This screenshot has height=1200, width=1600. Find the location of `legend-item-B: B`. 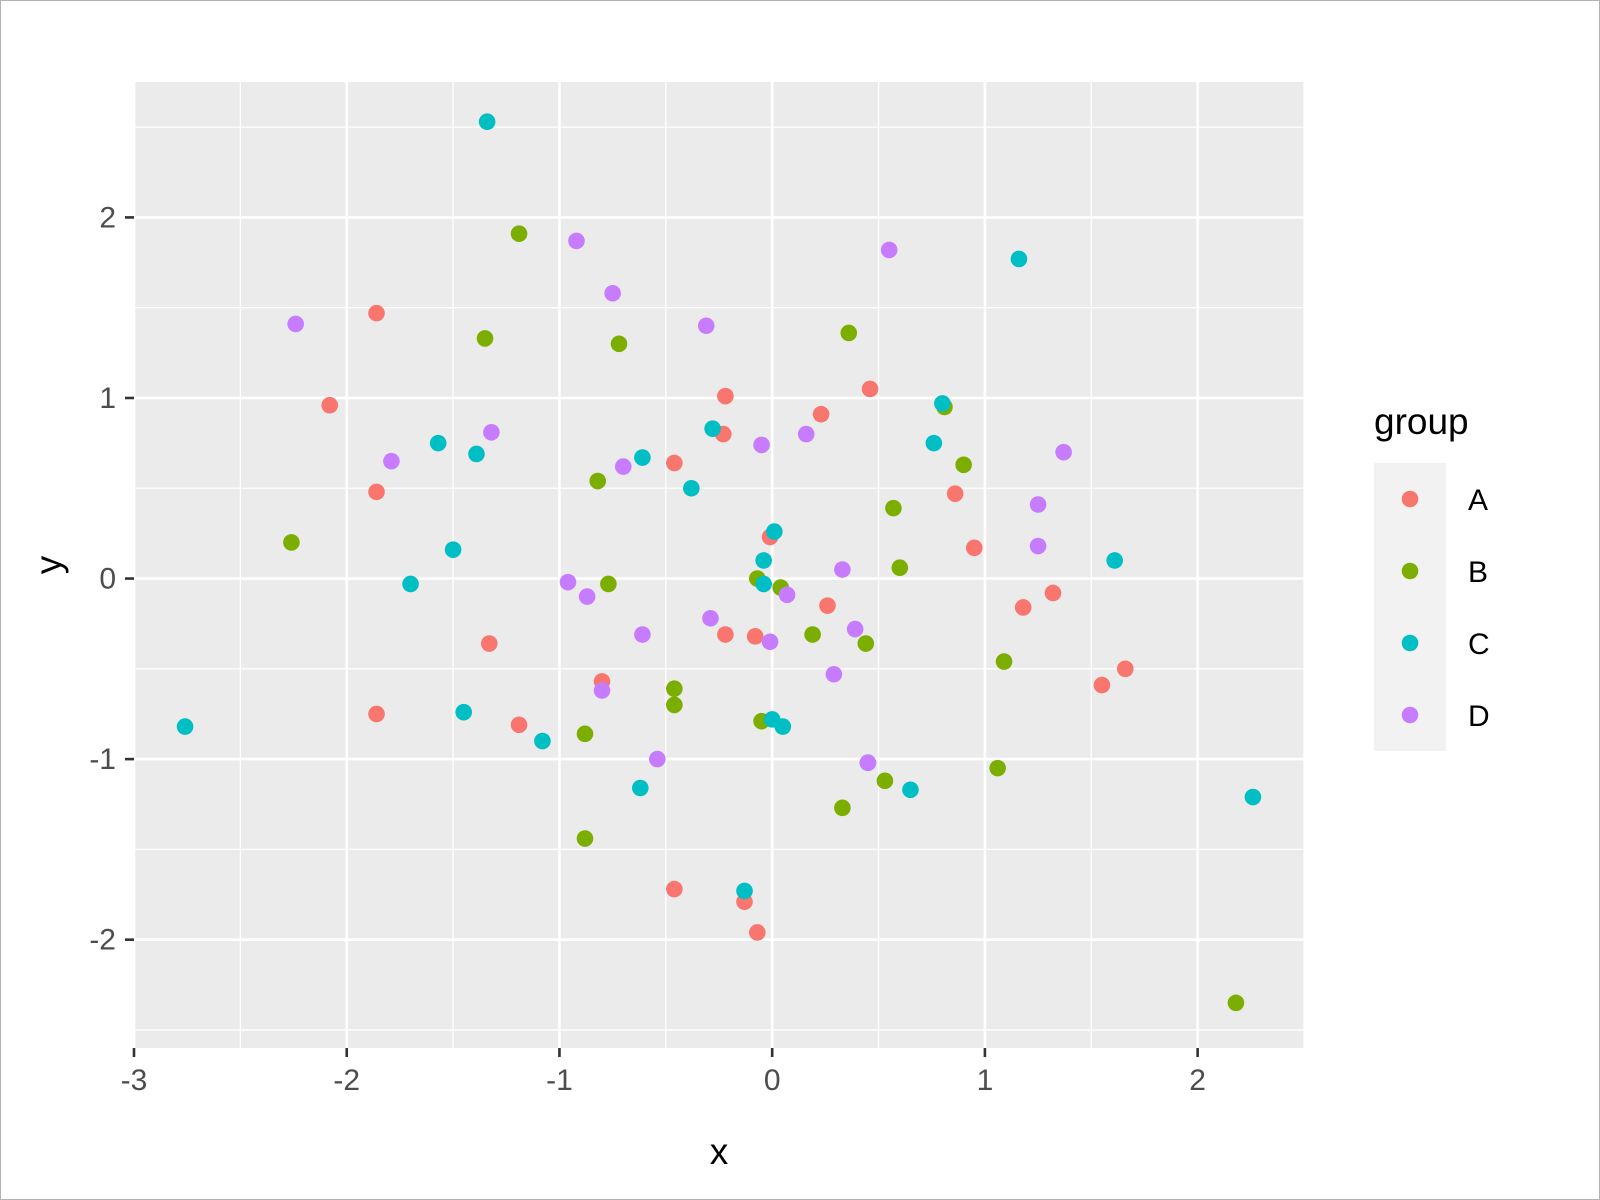

legend-item-B: B is located at coordinates (1444, 572).